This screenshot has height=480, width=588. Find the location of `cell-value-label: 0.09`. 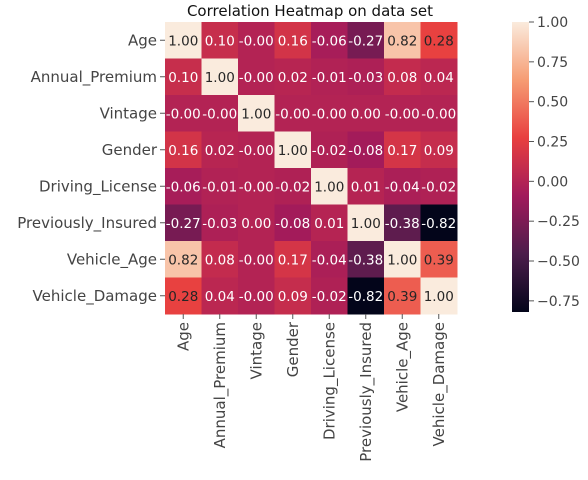

cell-value-label: 0.09 is located at coordinates (293, 297).